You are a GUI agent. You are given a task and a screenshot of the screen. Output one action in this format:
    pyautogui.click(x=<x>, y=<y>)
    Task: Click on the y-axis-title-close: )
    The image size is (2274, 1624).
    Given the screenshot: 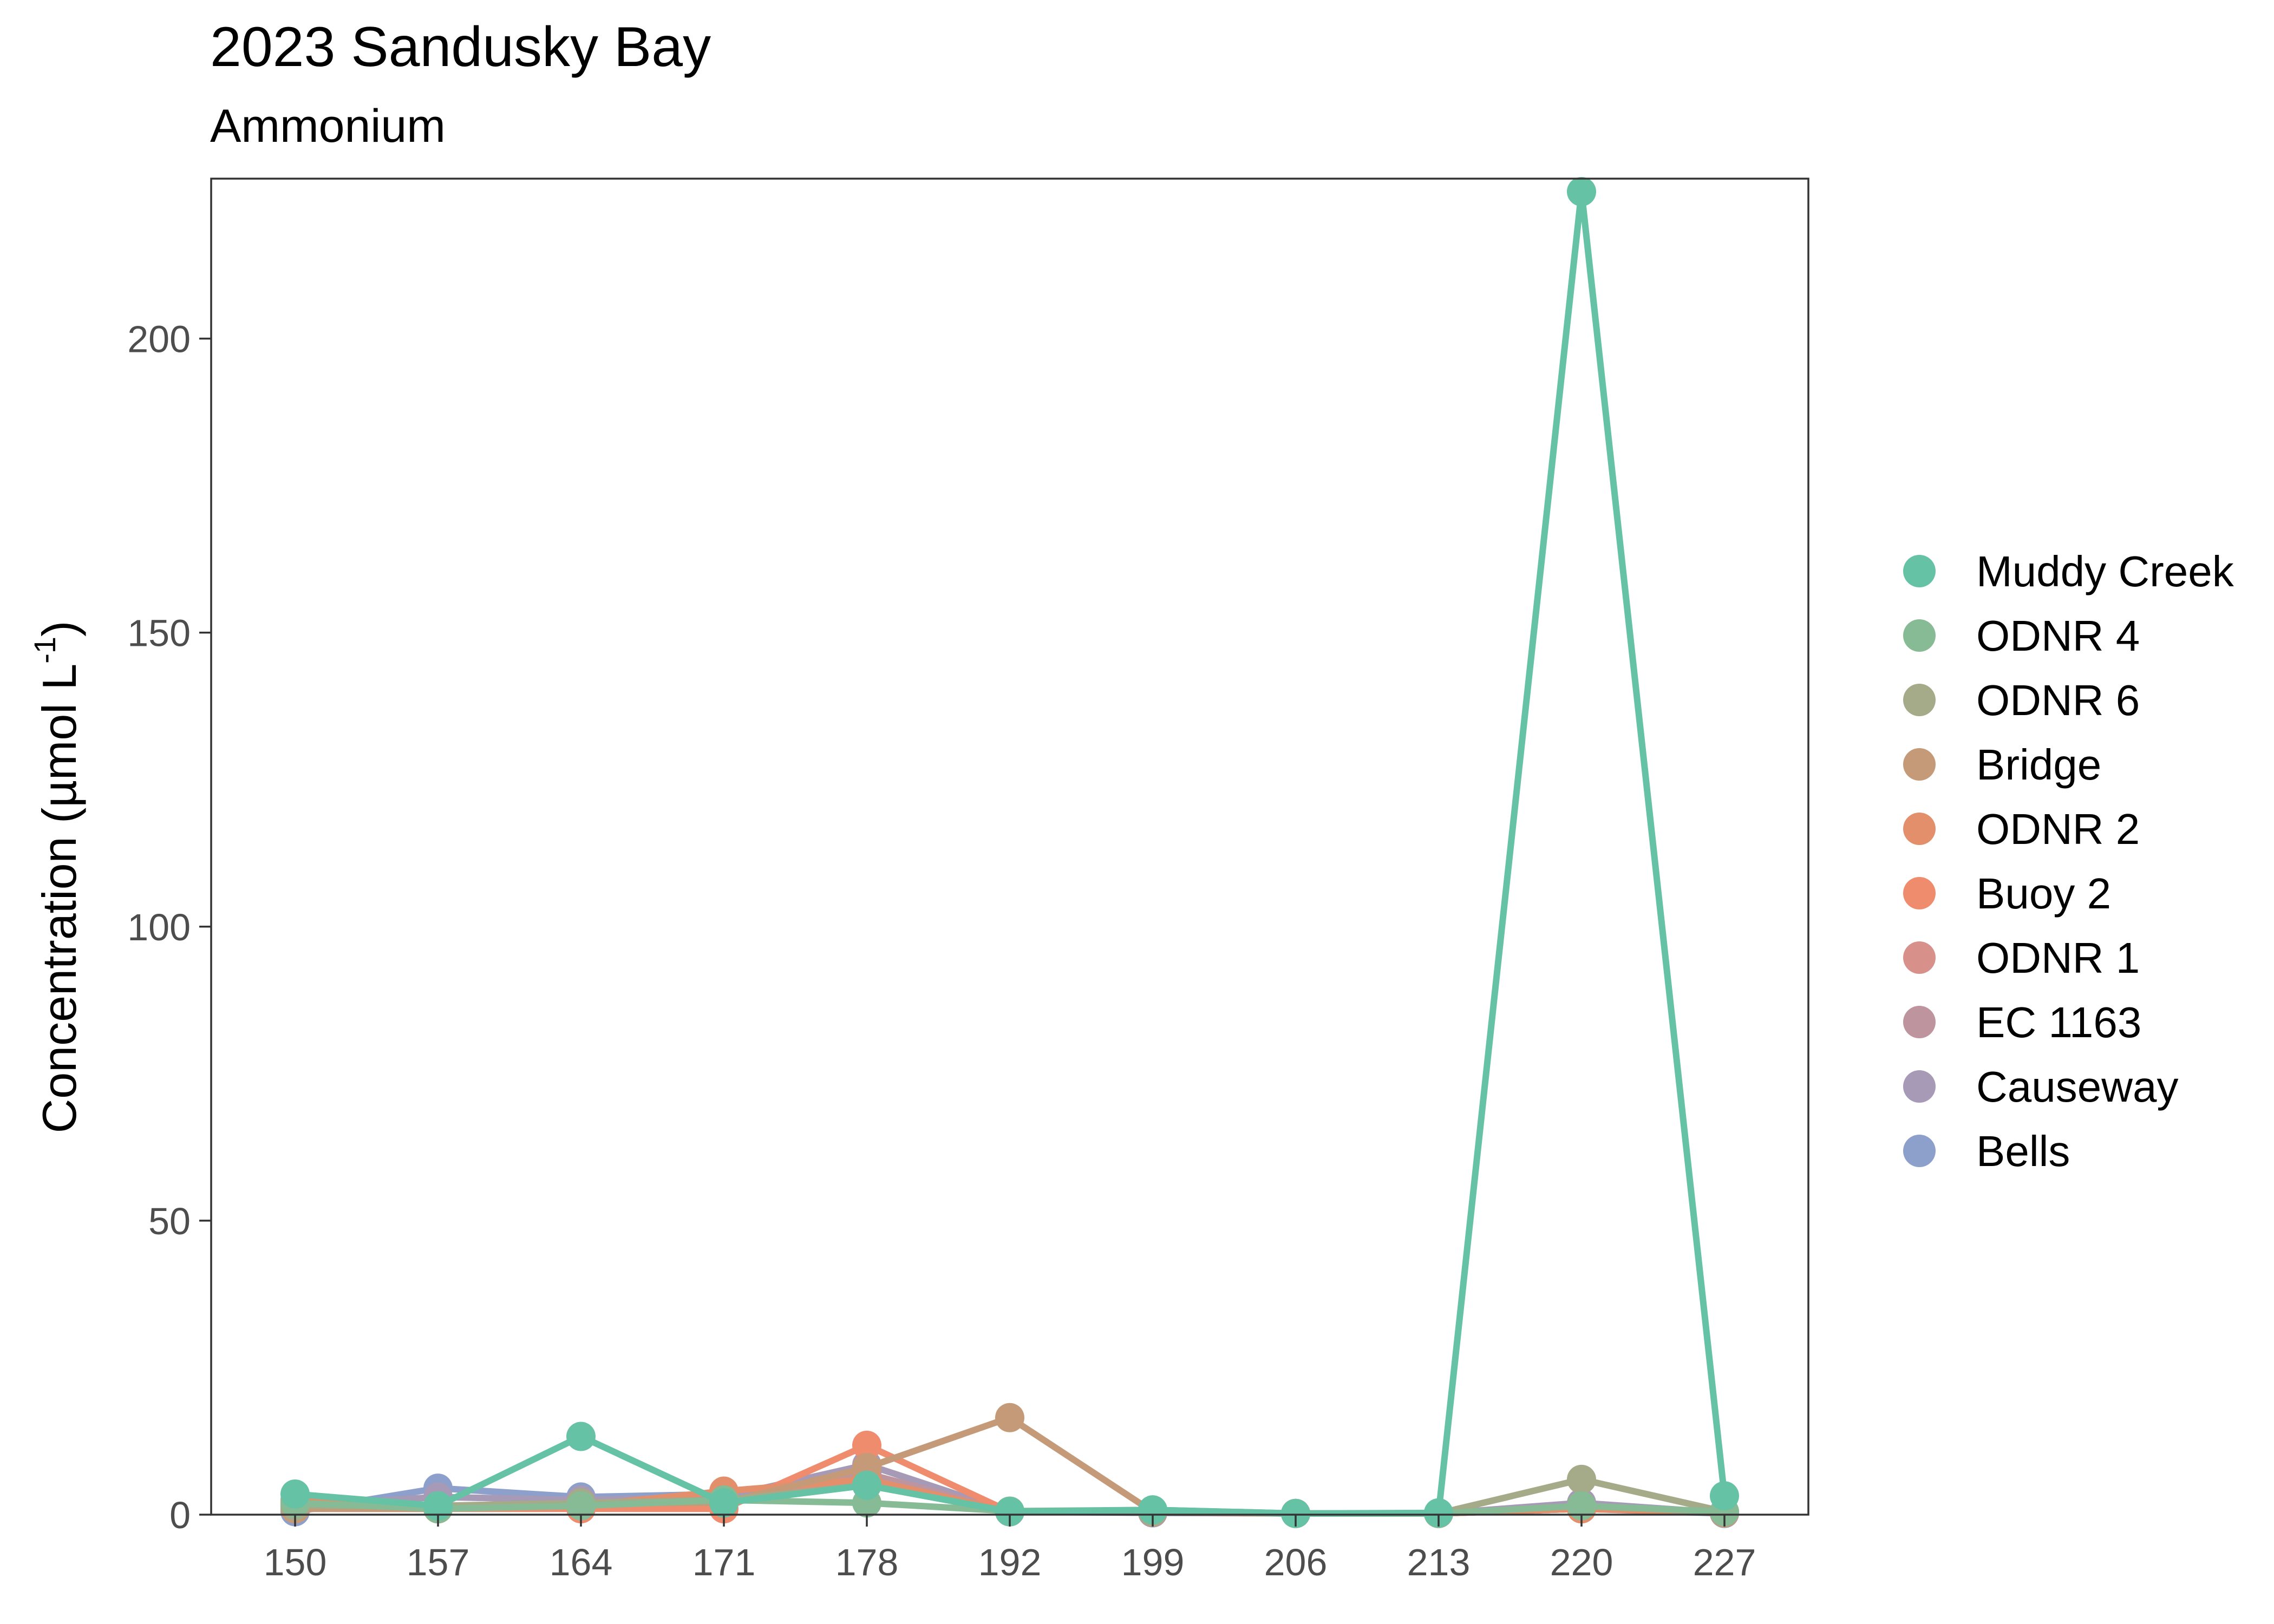 What is the action you would take?
    pyautogui.click(x=59, y=629)
    